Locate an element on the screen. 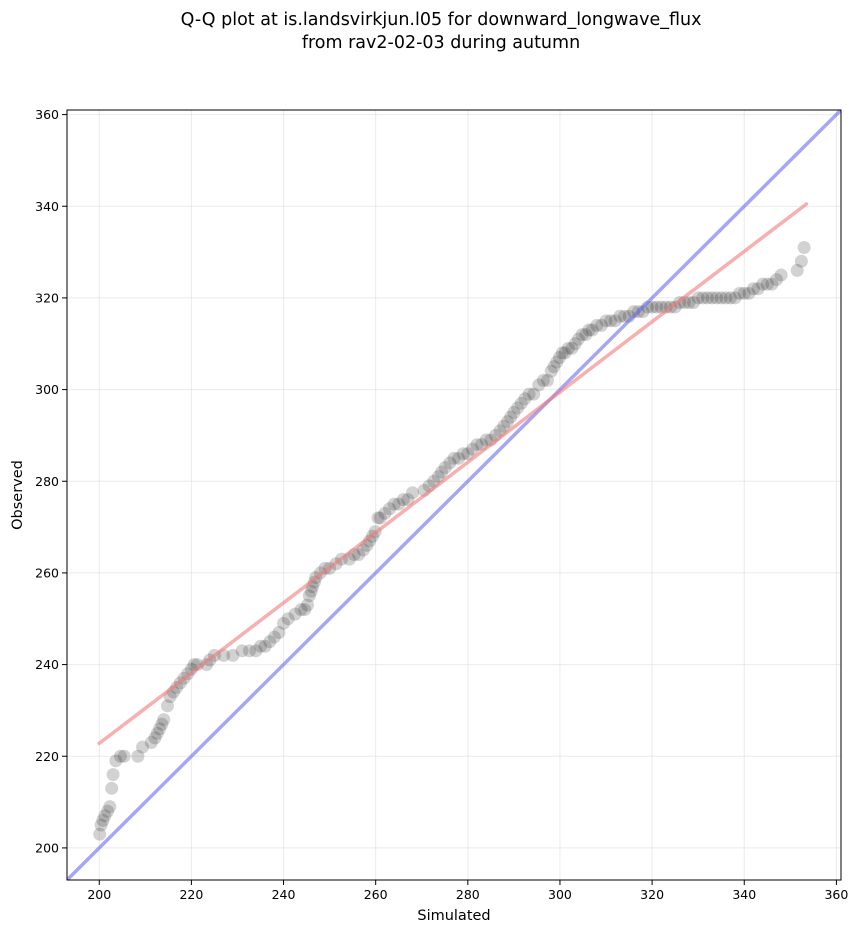  x-tick-label: 360 is located at coordinates (836, 894).